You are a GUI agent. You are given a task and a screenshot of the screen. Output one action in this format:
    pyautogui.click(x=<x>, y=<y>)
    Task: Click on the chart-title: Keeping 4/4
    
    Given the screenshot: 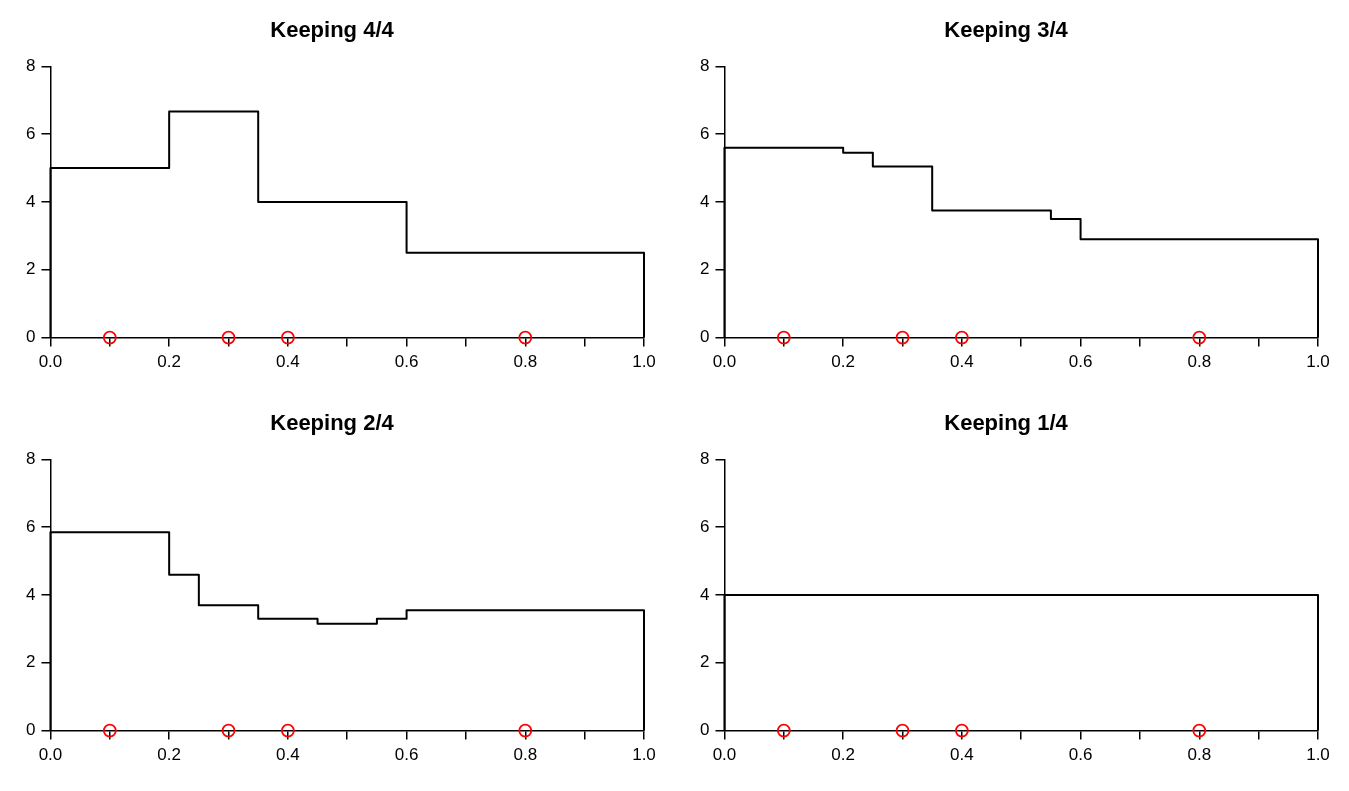 What is the action you would take?
    pyautogui.click(x=332, y=30)
    